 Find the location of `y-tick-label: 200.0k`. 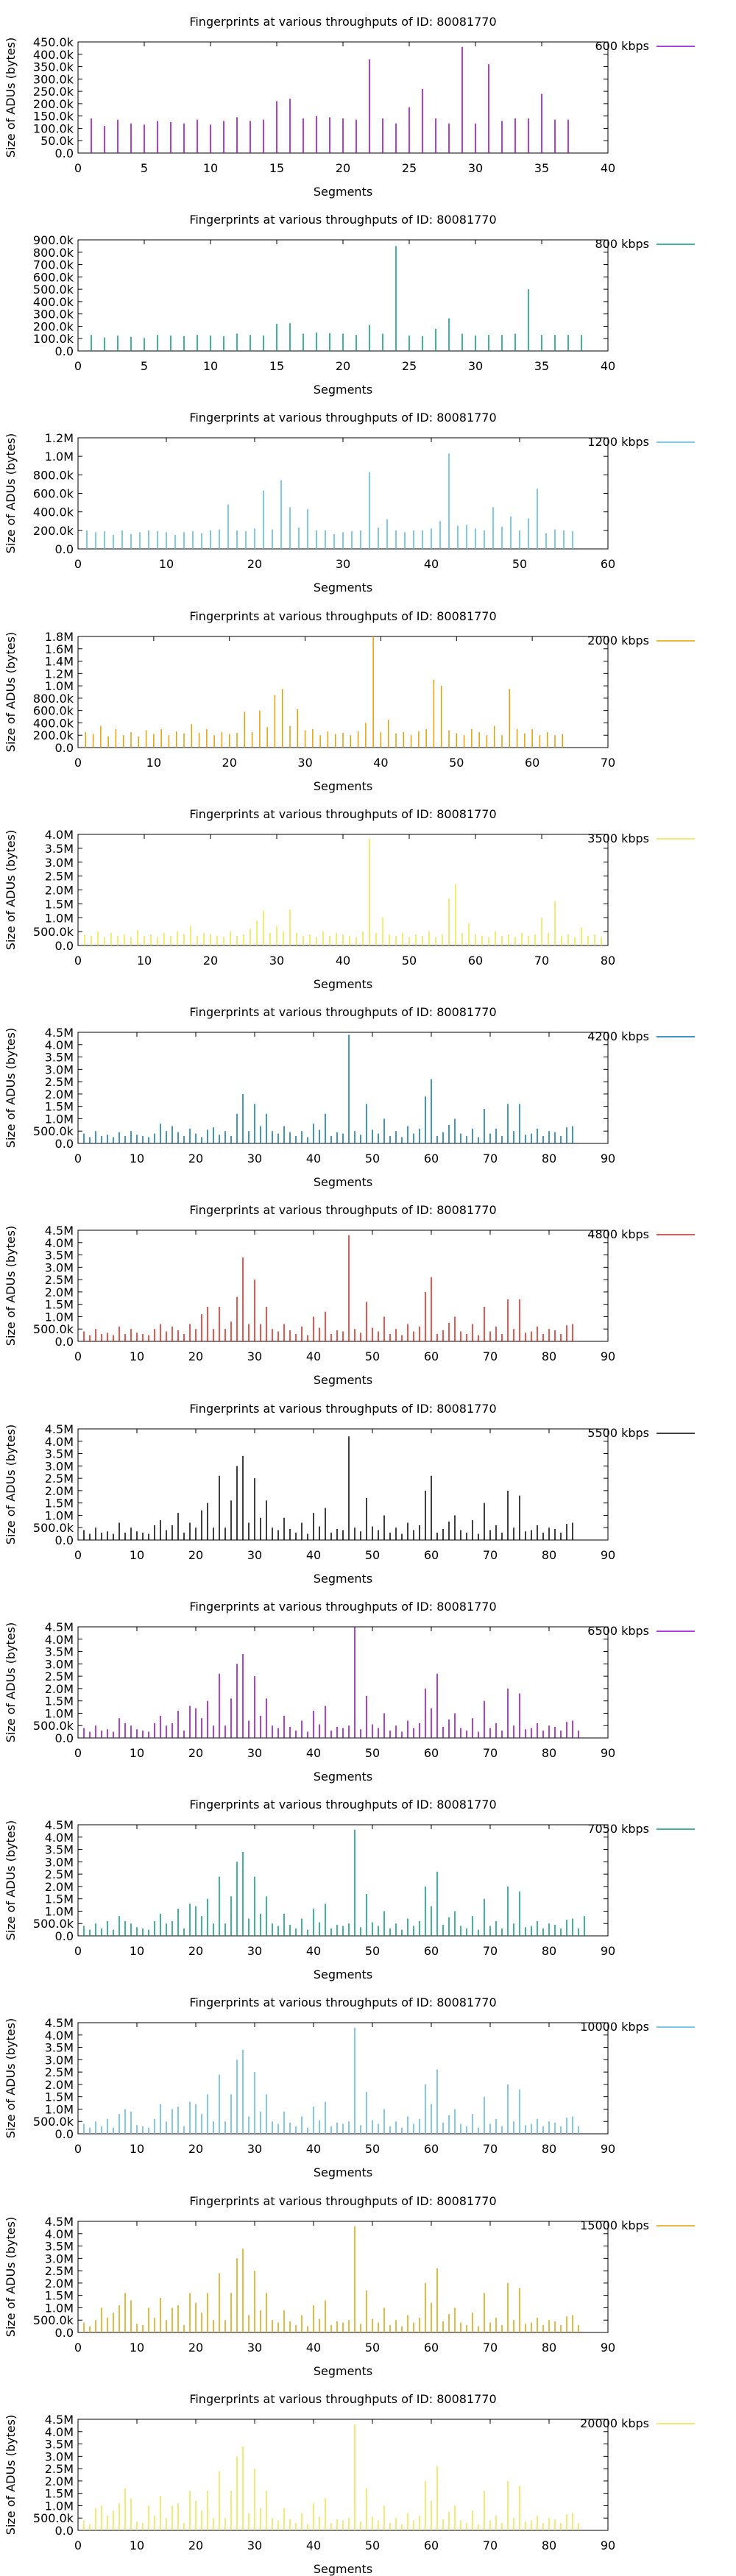

y-tick-label: 200.0k is located at coordinates (53, 735).